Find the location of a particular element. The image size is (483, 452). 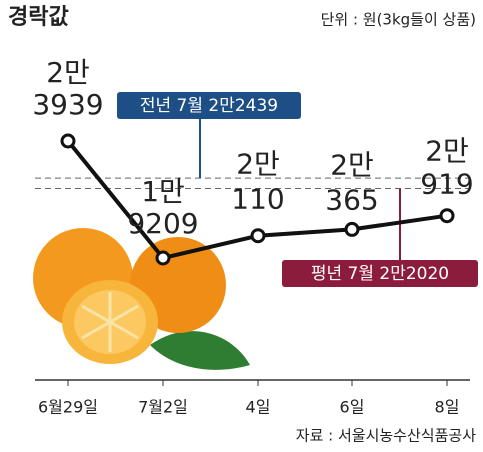

value-label: 919 is located at coordinates (446, 184).